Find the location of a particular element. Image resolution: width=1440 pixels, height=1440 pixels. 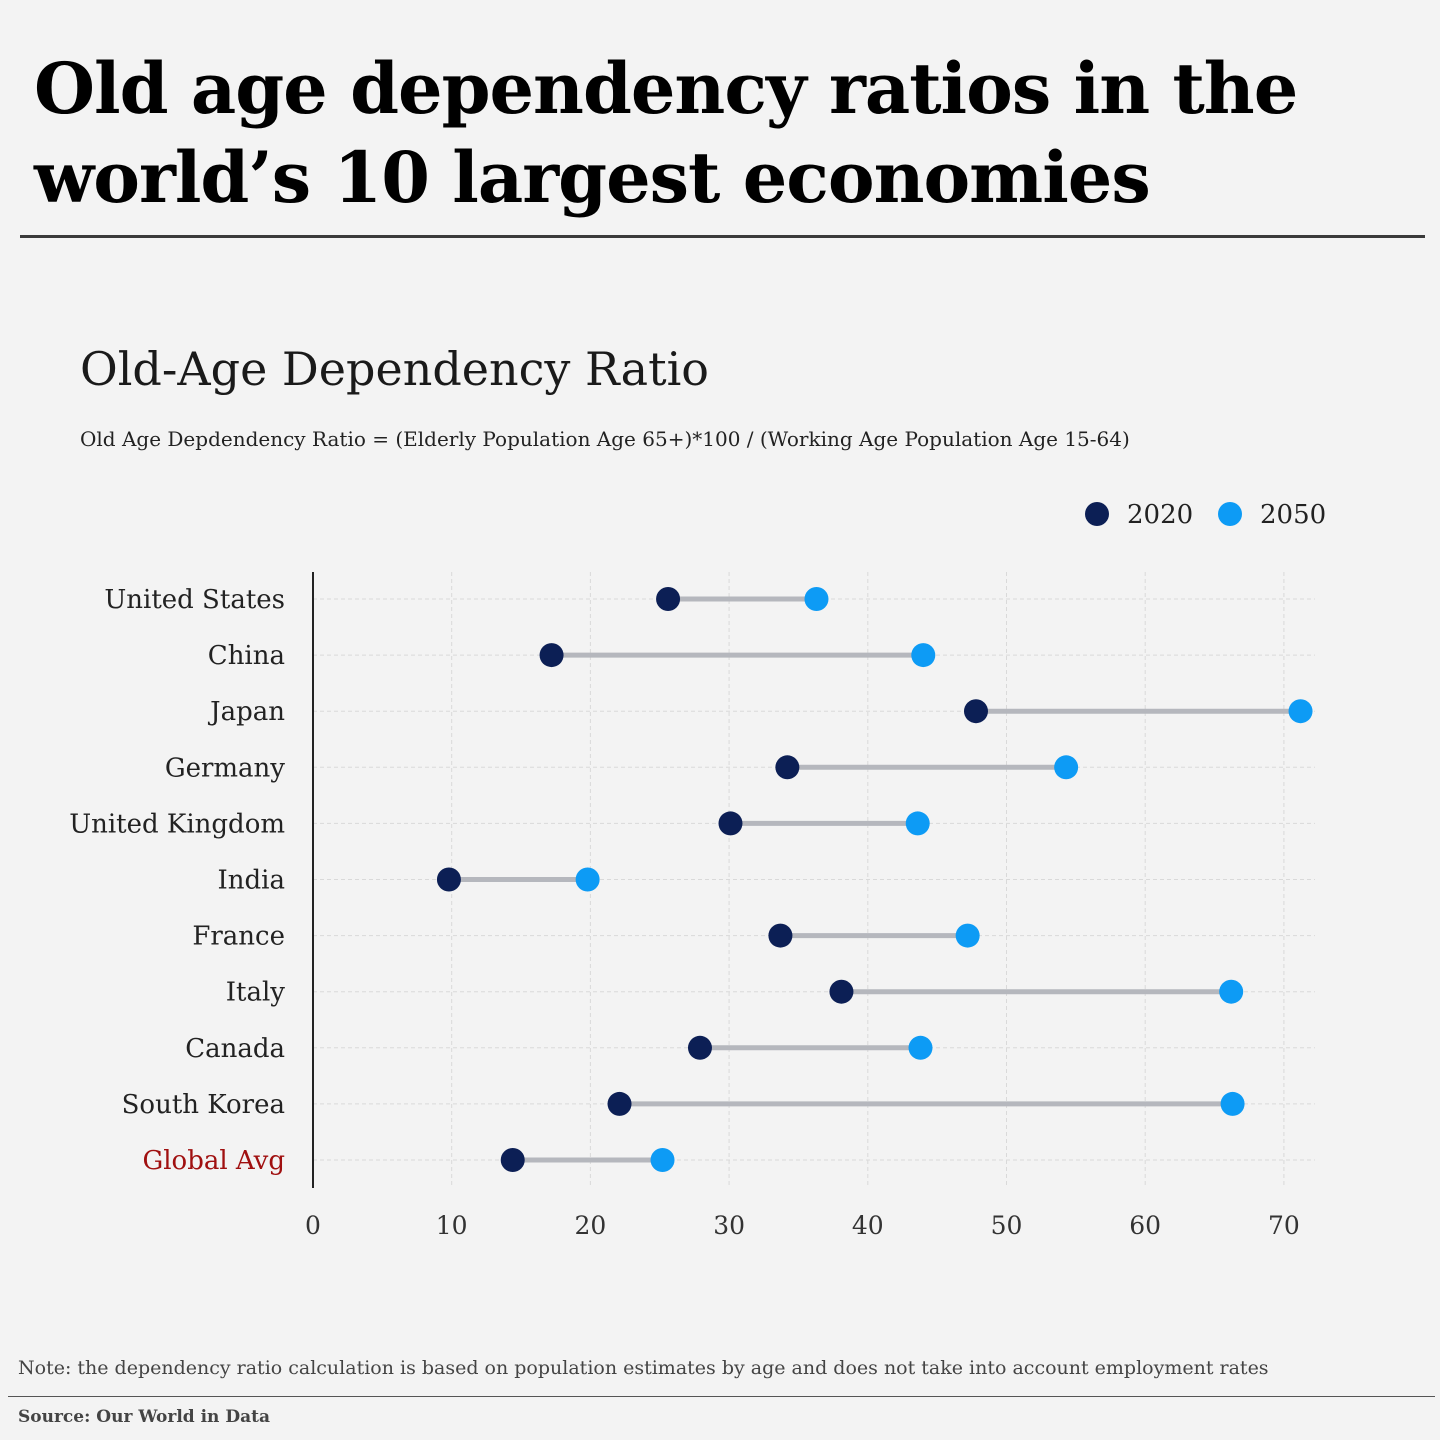

x-tick-label: 50 is located at coordinates (1007, 1225).